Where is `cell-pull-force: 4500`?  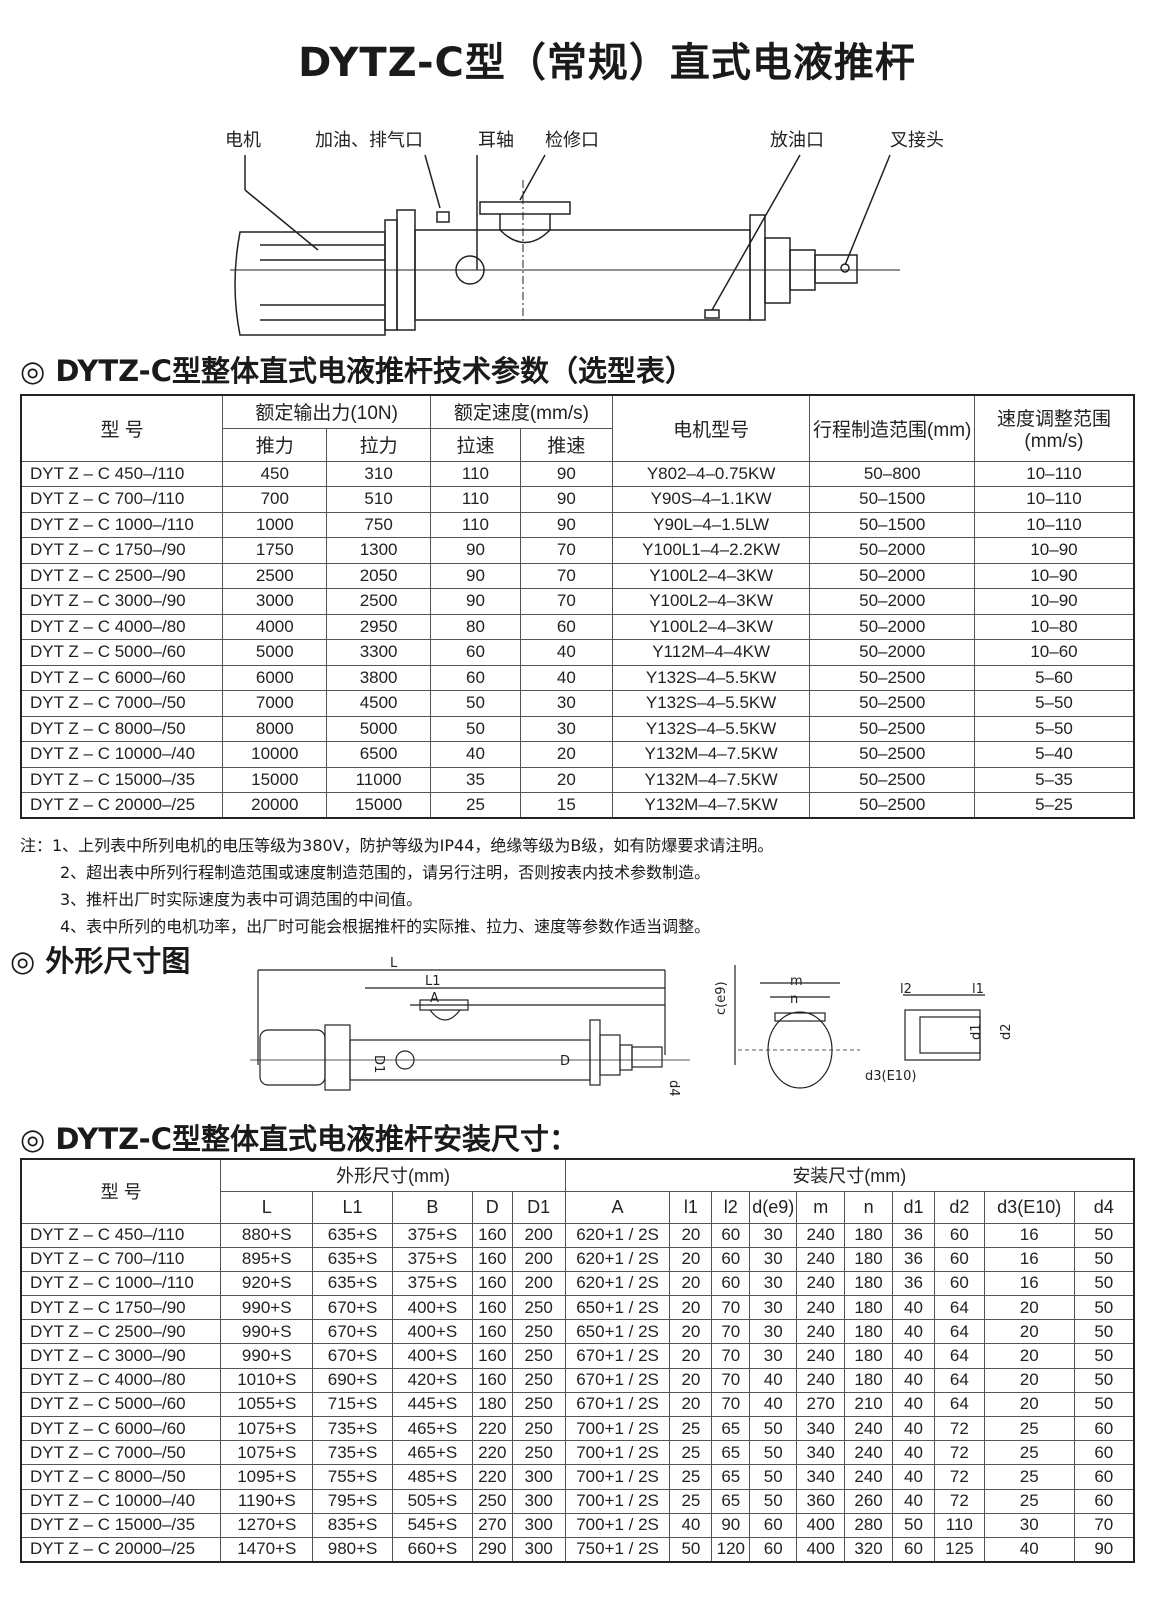 cell-pull-force: 4500 is located at coordinates (379, 703).